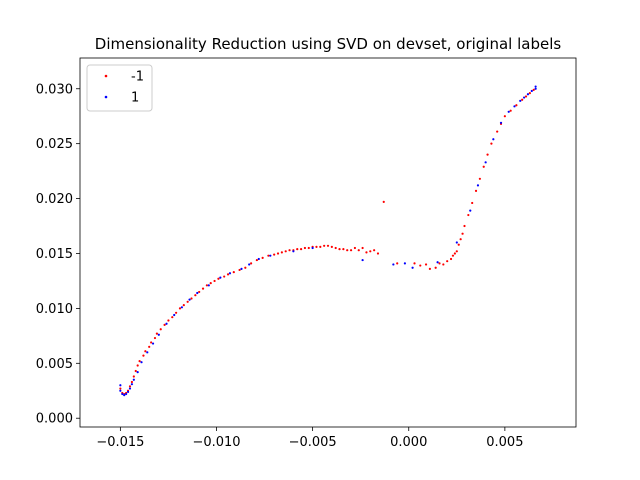 The width and height of the screenshot is (640, 480). What do you see at coordinates (408, 442) in the screenshot?
I see `x-tick-label: 0.000` at bounding box center [408, 442].